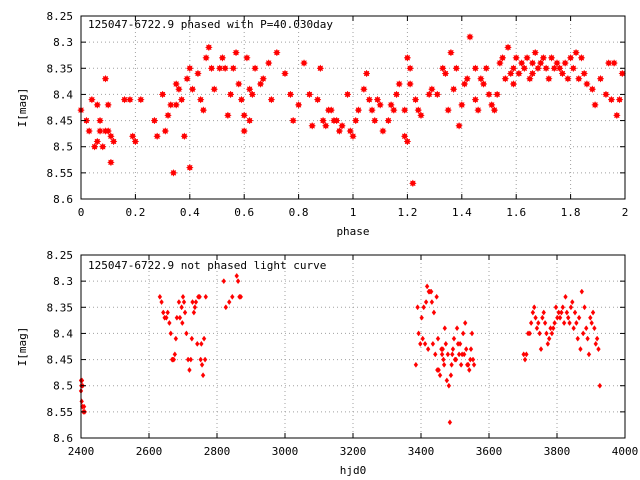 The width and height of the screenshot is (640, 480). Describe the element at coordinates (625, 212) in the screenshot. I see `x-tick-label: 2` at that location.